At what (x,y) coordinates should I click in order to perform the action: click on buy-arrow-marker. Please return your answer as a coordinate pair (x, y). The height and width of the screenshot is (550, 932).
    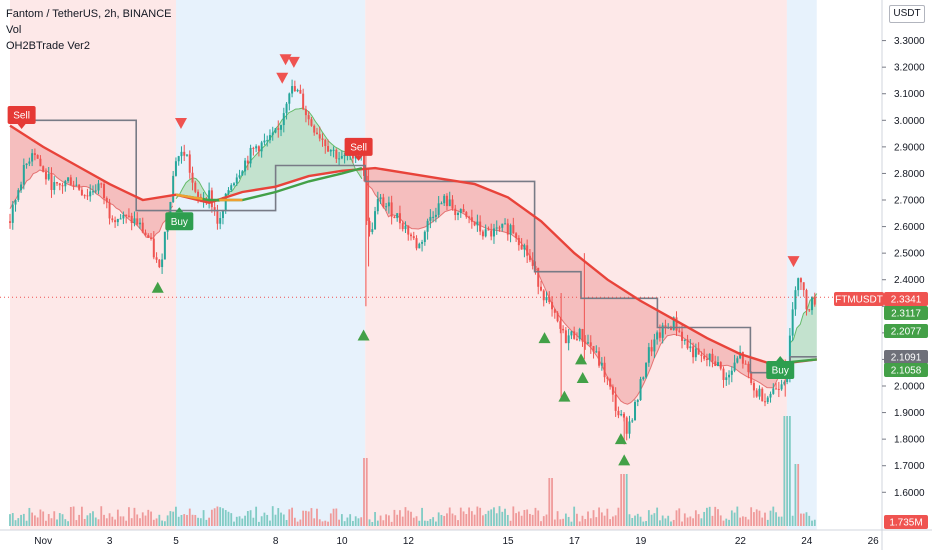
    Looking at the image, I should click on (363, 335).